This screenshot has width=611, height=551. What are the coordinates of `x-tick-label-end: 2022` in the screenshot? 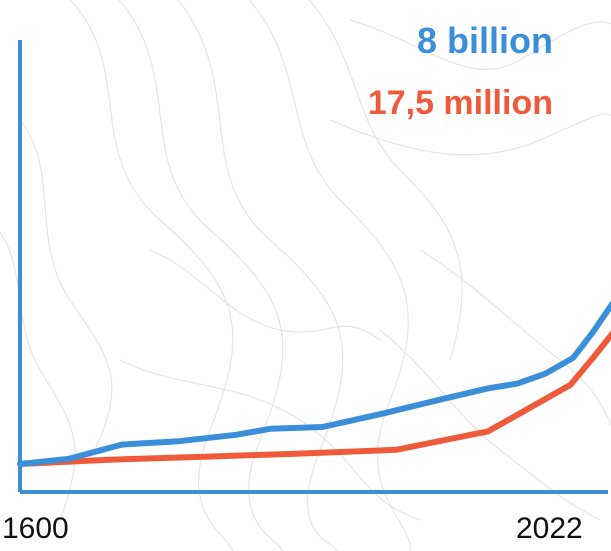 It's located at (549, 528).